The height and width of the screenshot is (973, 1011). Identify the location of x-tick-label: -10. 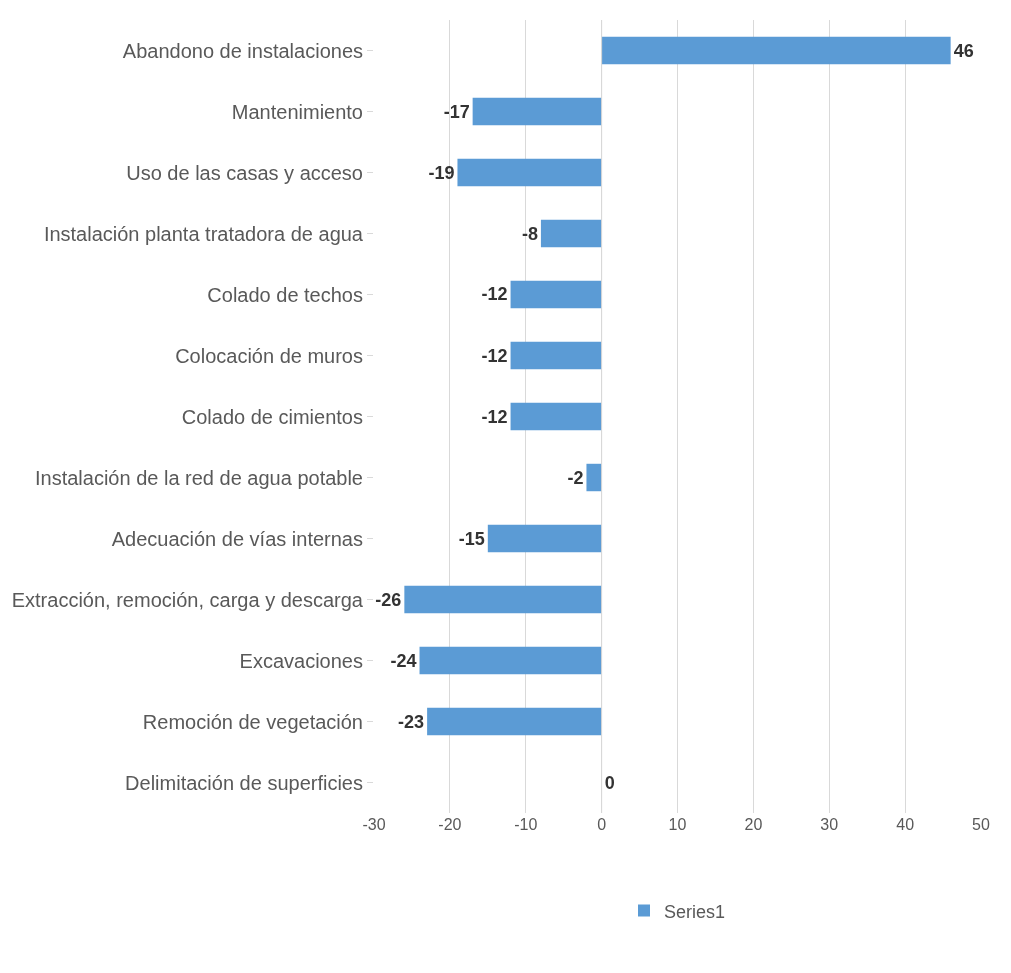
(526, 824).